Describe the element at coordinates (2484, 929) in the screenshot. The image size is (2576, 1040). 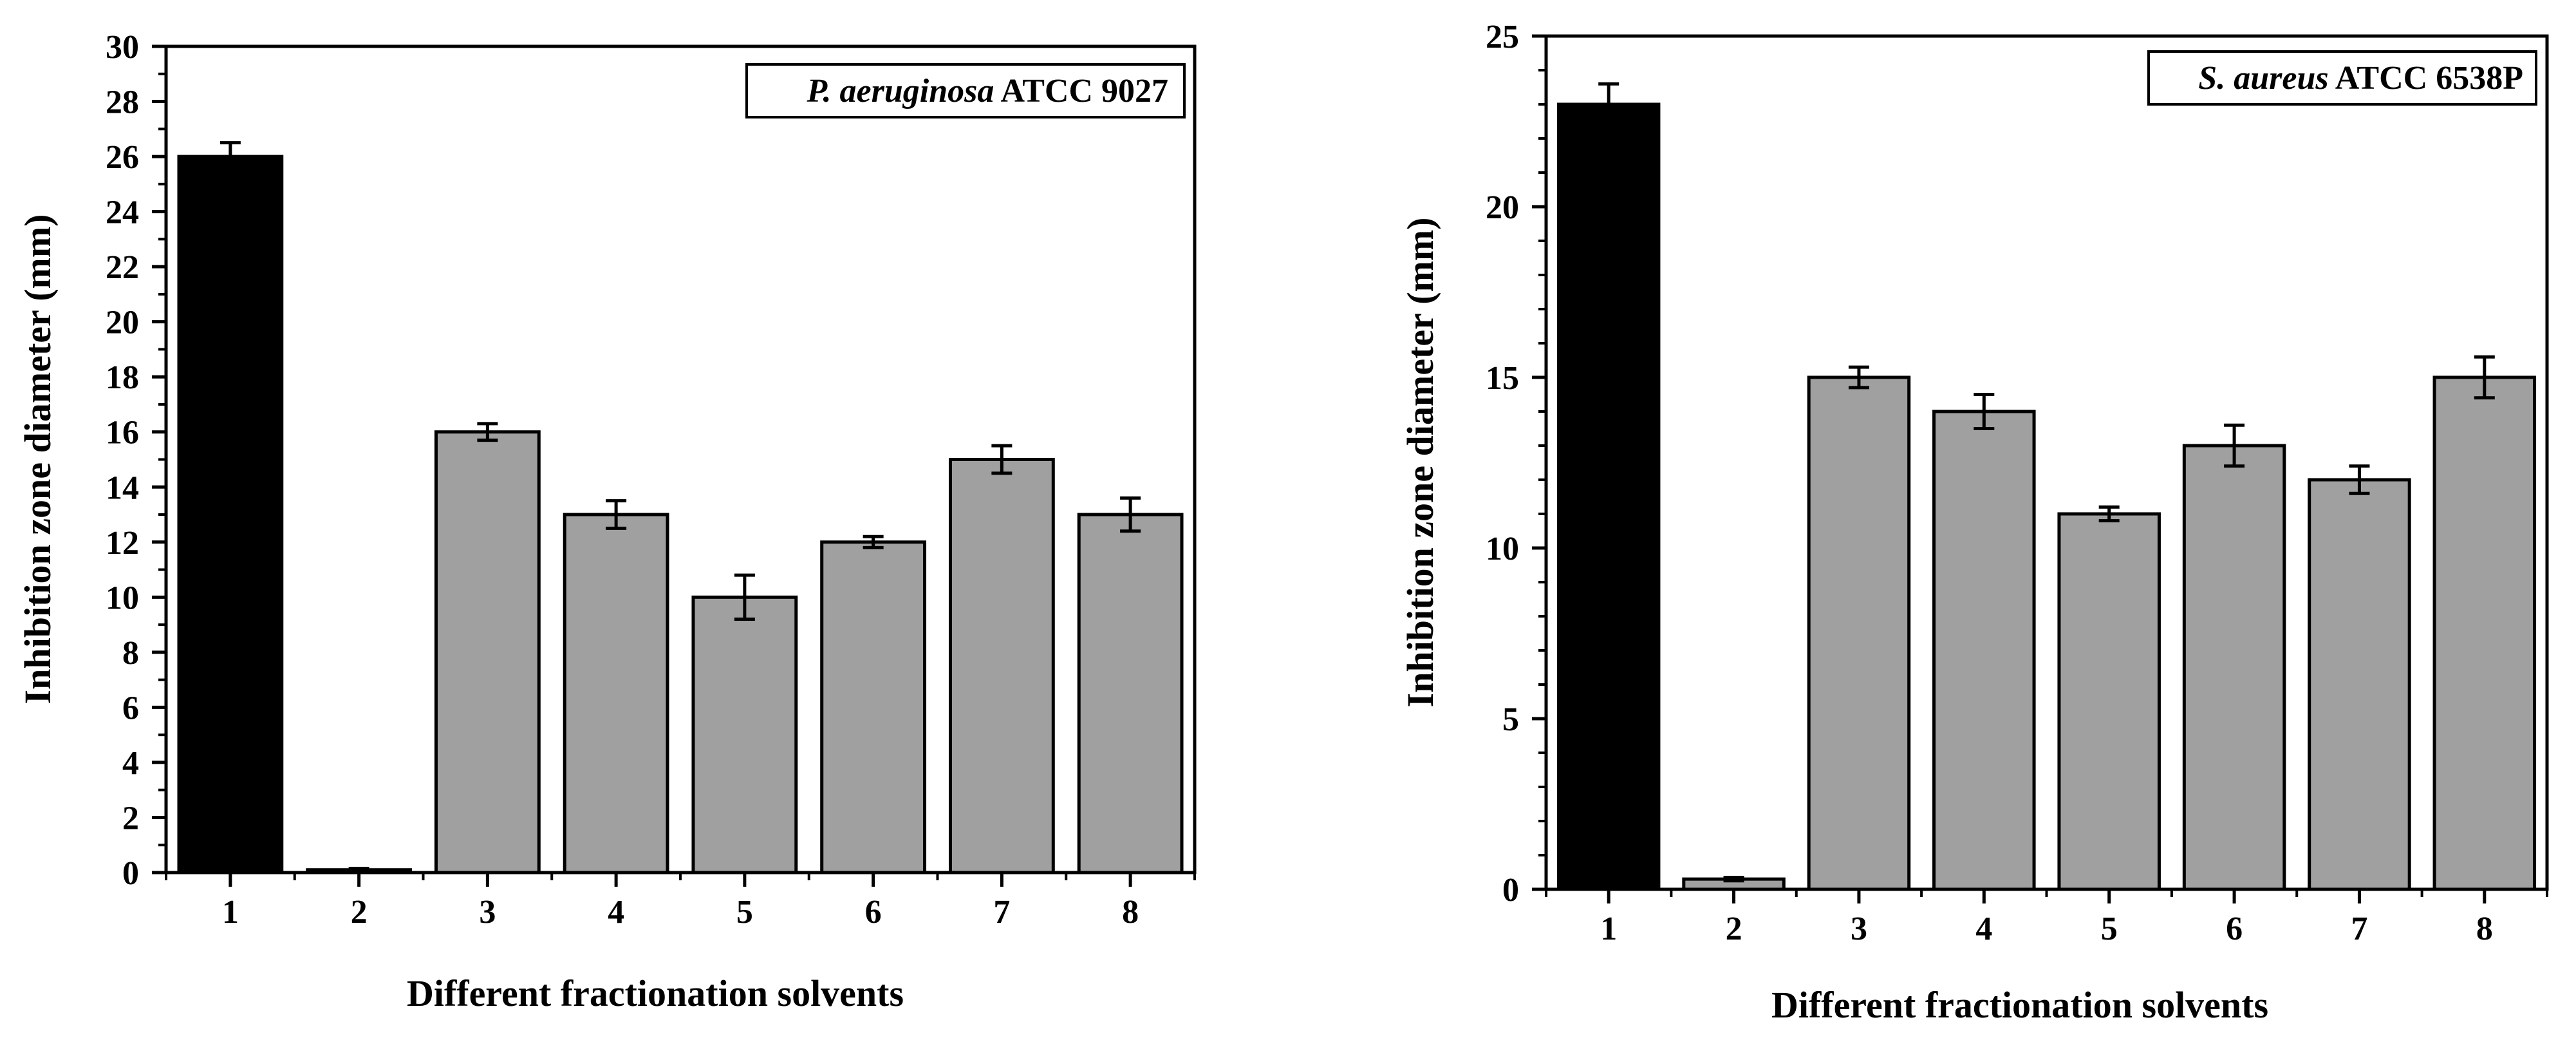
I see `x-tick-label-right-8: 8` at that location.